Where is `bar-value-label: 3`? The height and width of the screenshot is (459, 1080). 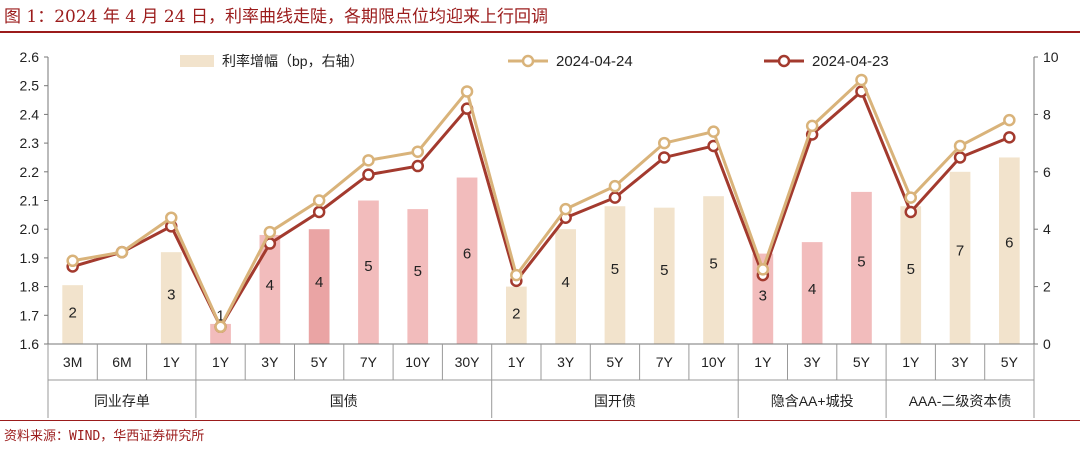
bar-value-label: 3 is located at coordinates (763, 295).